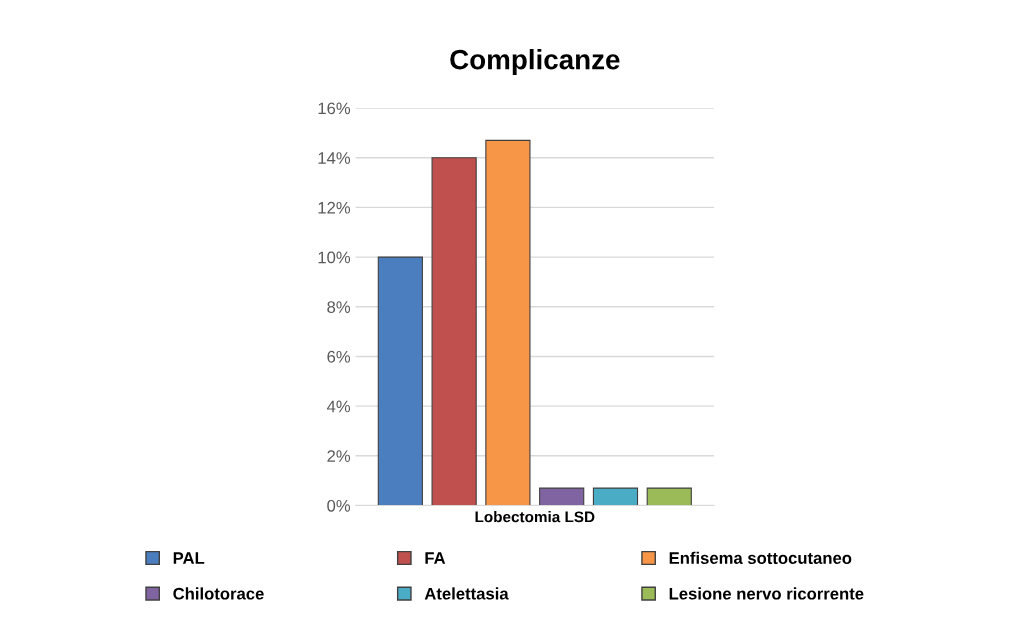 This screenshot has width=1010, height=621. What do you see at coordinates (334, 257) in the screenshot?
I see `y-tick-label: 10%` at bounding box center [334, 257].